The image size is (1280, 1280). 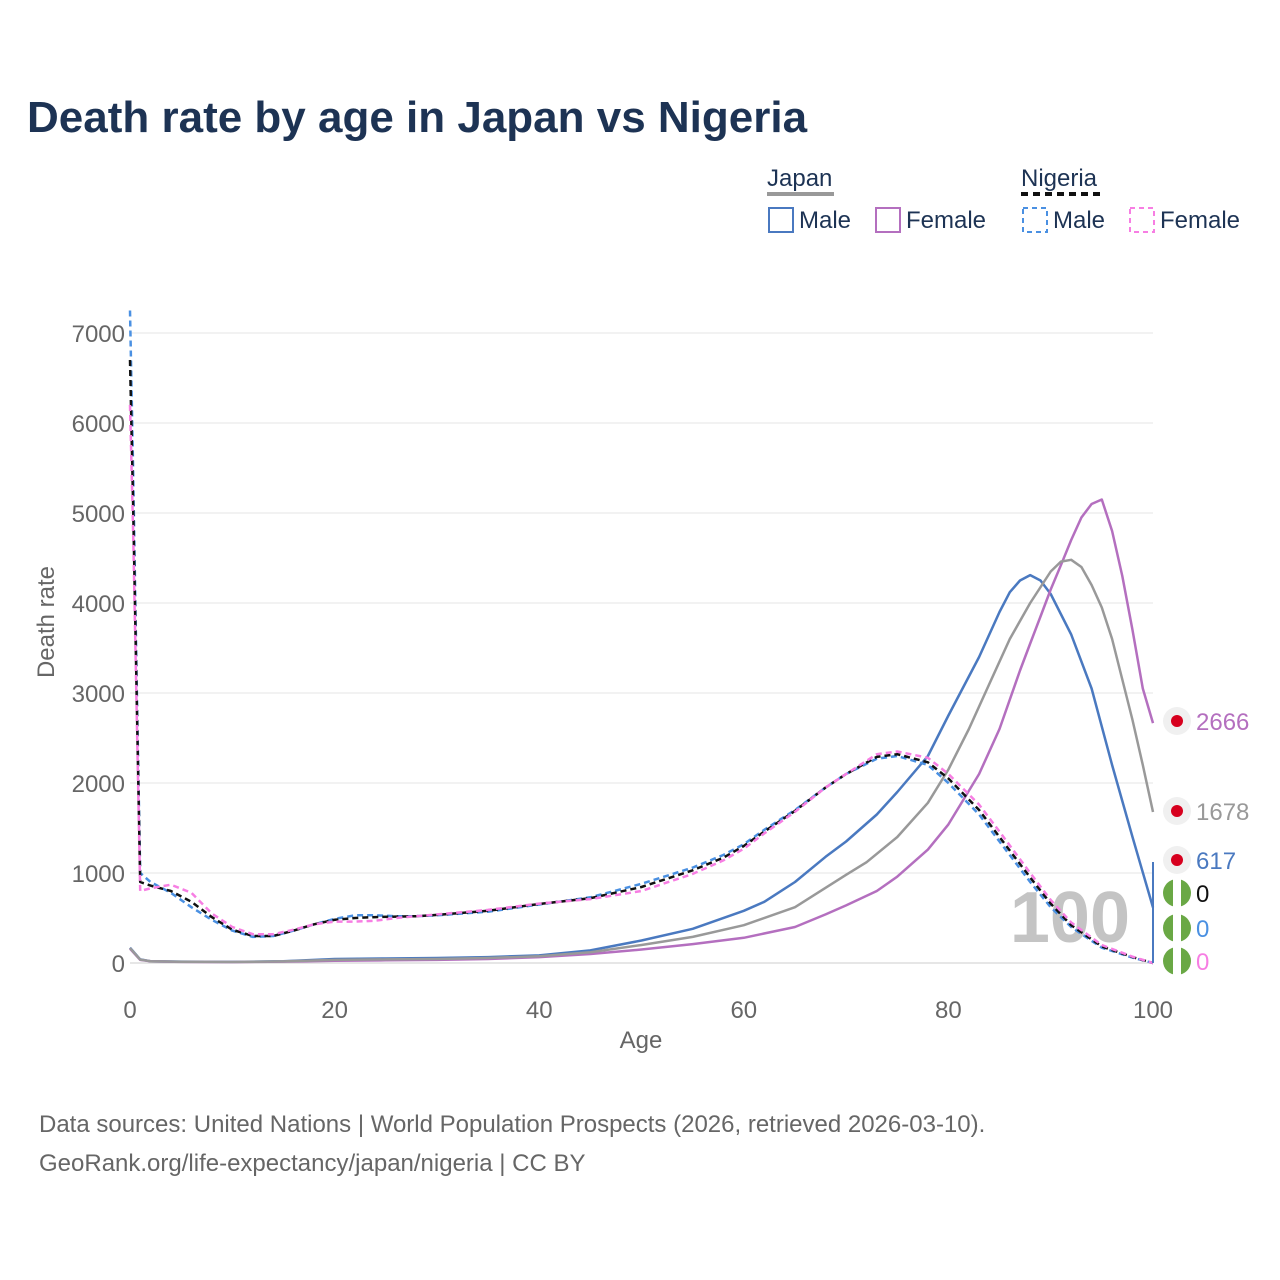 I want to click on legend-japan-female-swatch, so click(x=888, y=220).